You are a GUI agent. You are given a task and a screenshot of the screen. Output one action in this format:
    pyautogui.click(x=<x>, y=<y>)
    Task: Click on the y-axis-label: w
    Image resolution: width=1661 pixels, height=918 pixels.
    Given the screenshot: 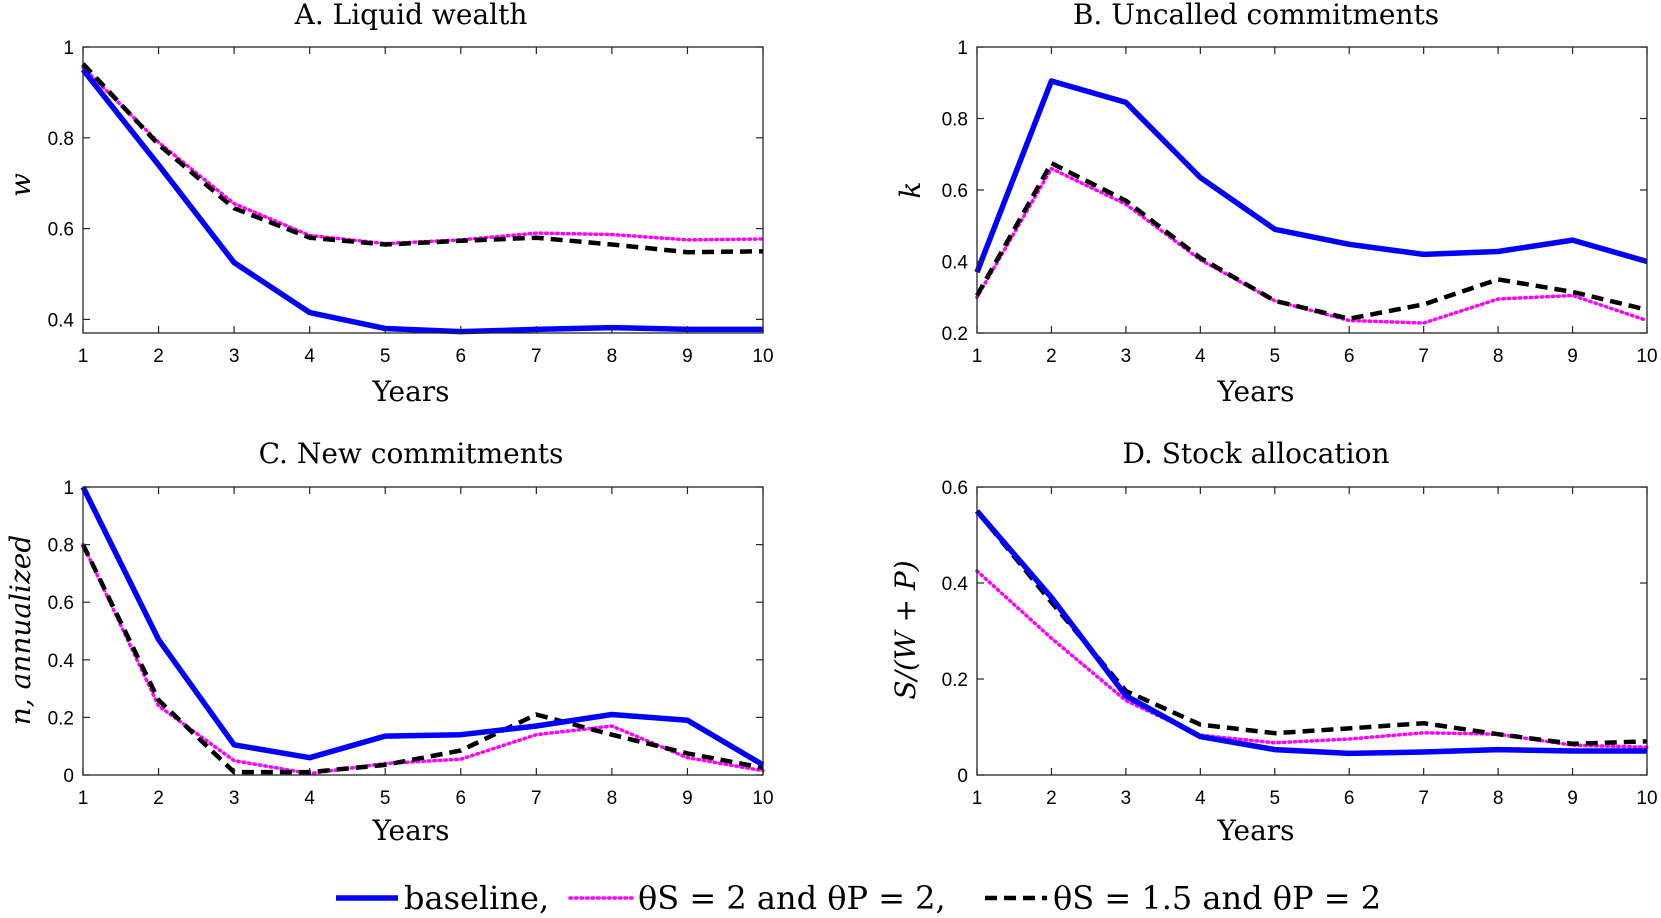 What is the action you would take?
    pyautogui.click(x=20, y=185)
    